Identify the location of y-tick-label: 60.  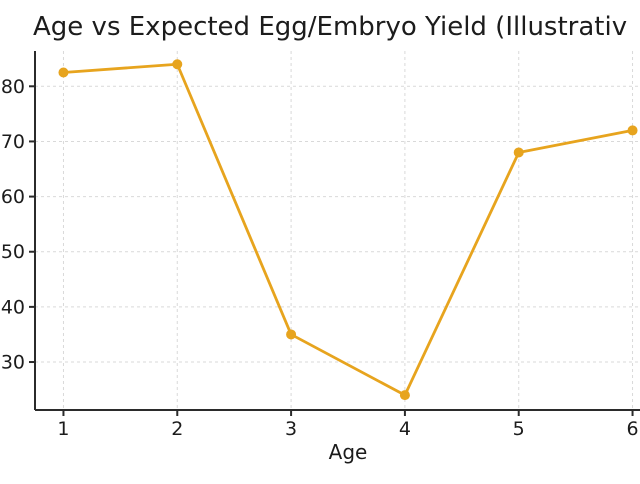
(13, 197).